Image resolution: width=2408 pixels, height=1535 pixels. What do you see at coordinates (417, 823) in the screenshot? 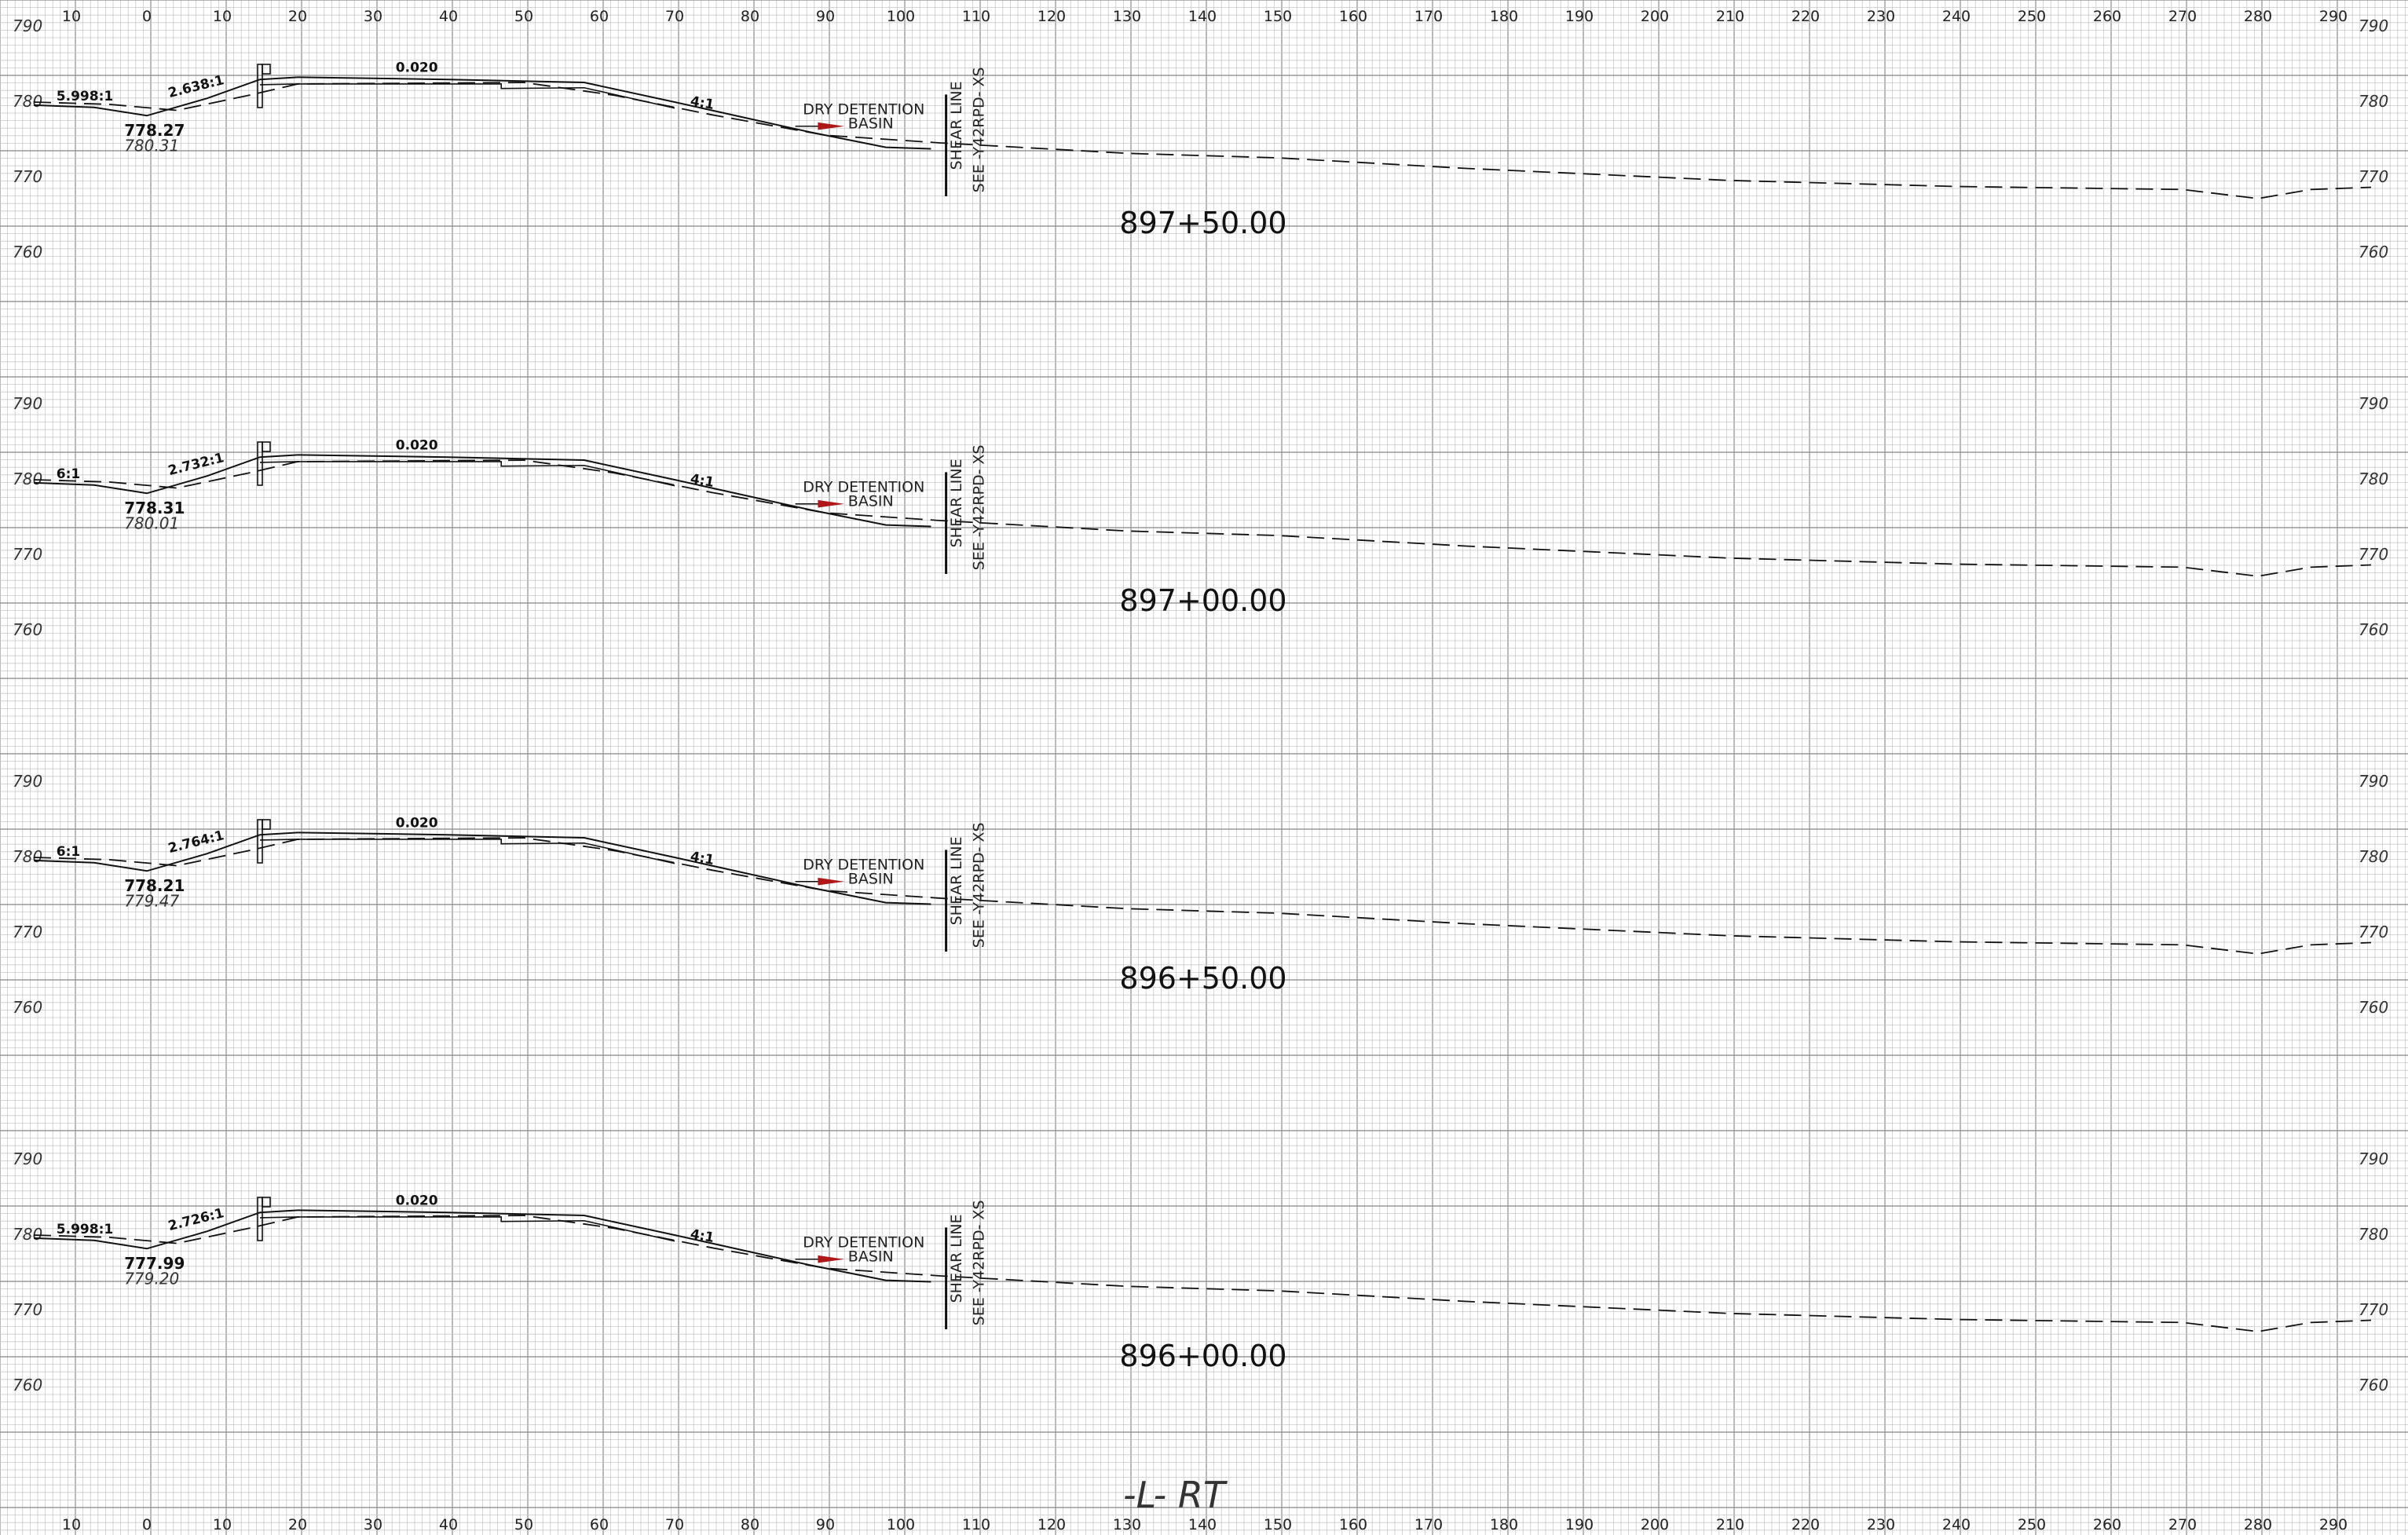
I see `pavement-slope-label: 0.020` at bounding box center [417, 823].